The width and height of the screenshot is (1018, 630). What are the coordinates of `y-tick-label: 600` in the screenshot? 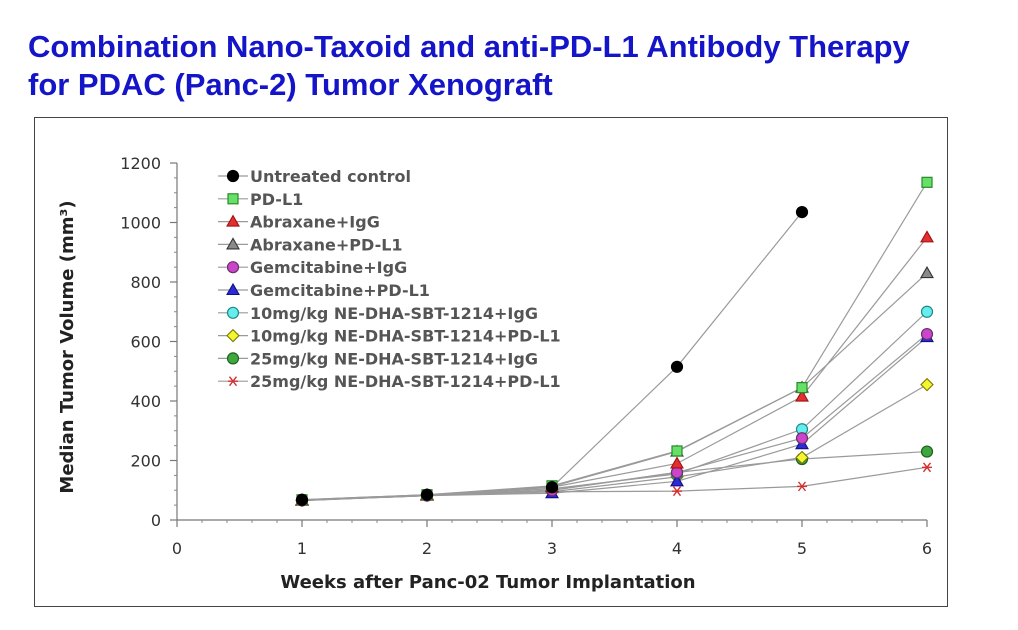 It's located at (145, 342).